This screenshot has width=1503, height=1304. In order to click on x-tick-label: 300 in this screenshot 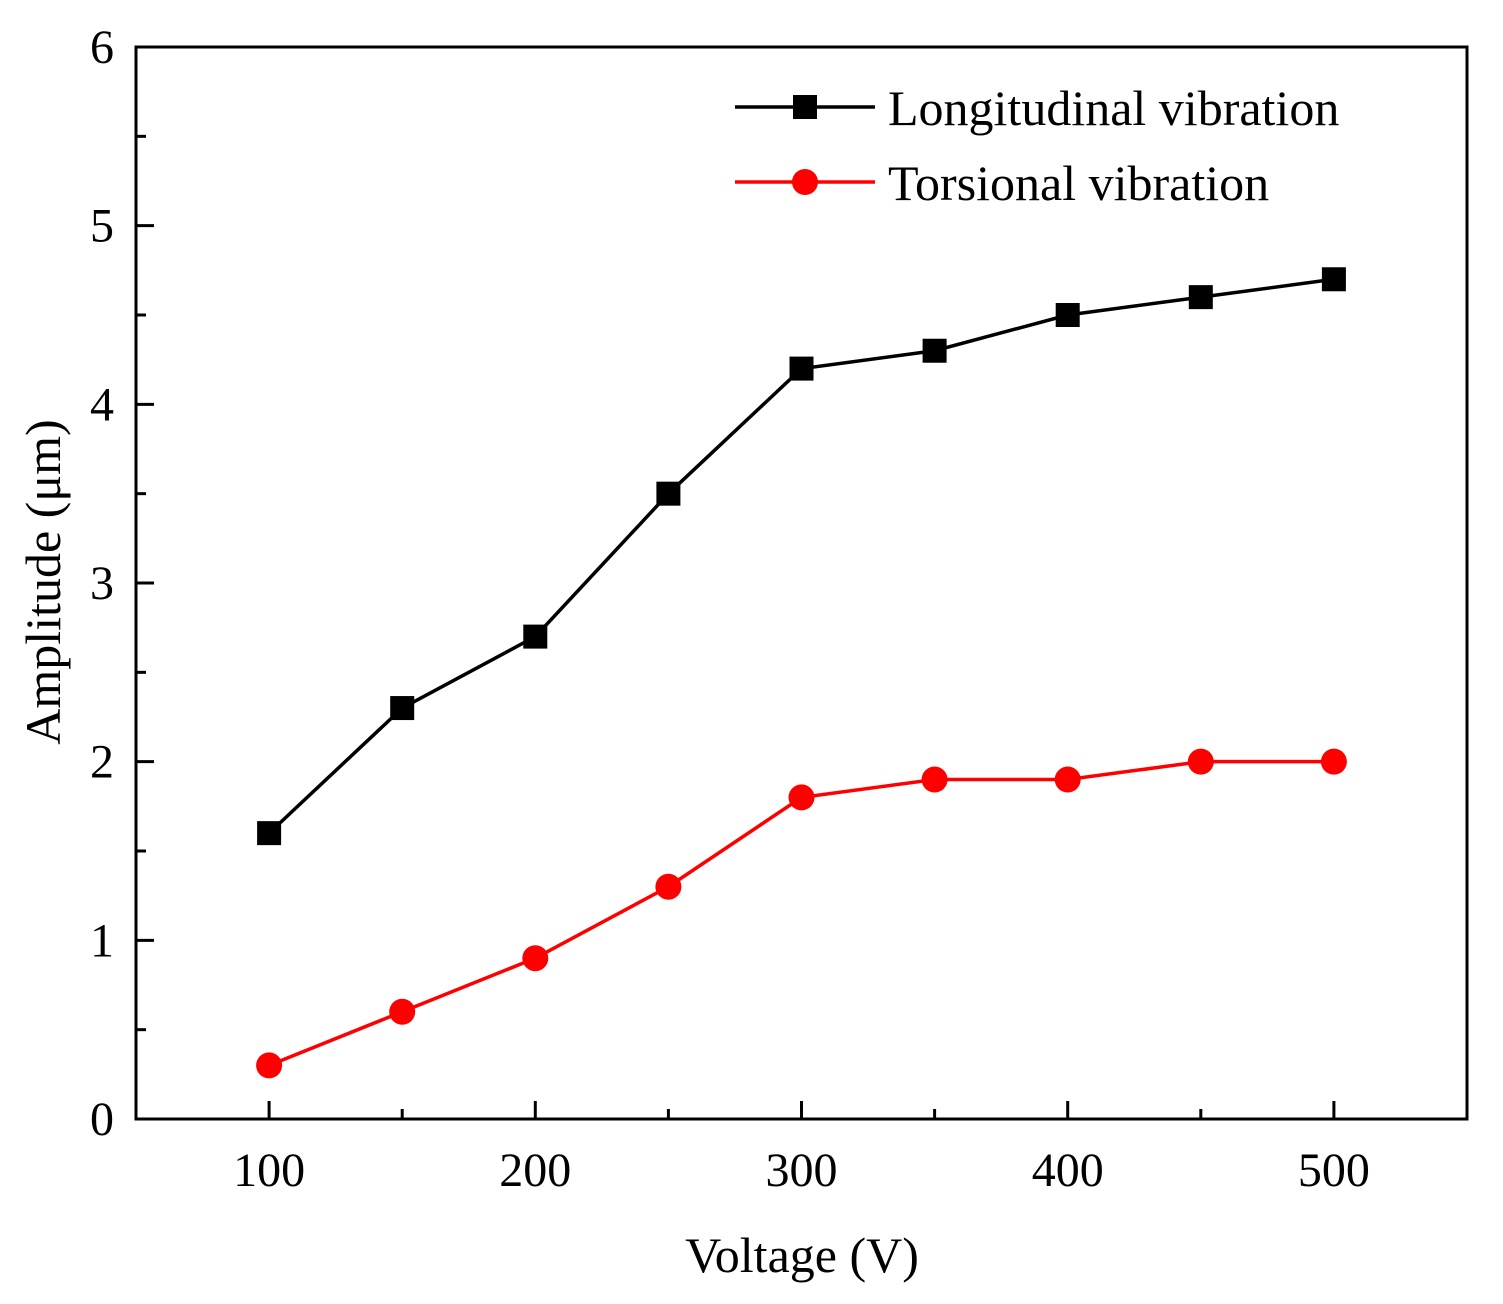, I will do `click(802, 1170)`.